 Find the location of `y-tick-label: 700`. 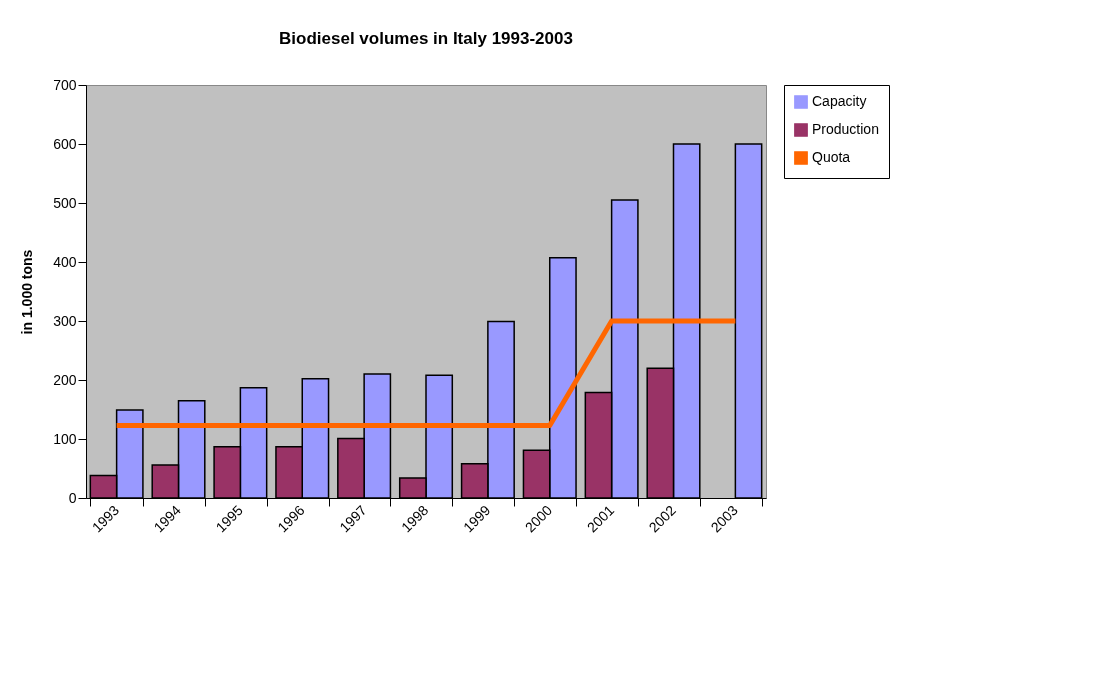

y-tick-label: 700 is located at coordinates (65, 84).